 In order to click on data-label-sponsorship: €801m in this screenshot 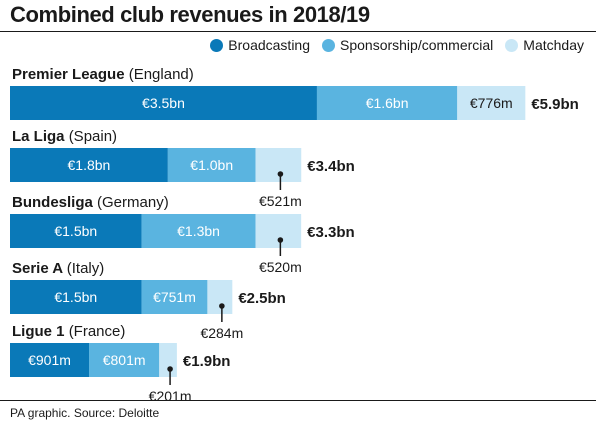, I will do `click(124, 360)`.